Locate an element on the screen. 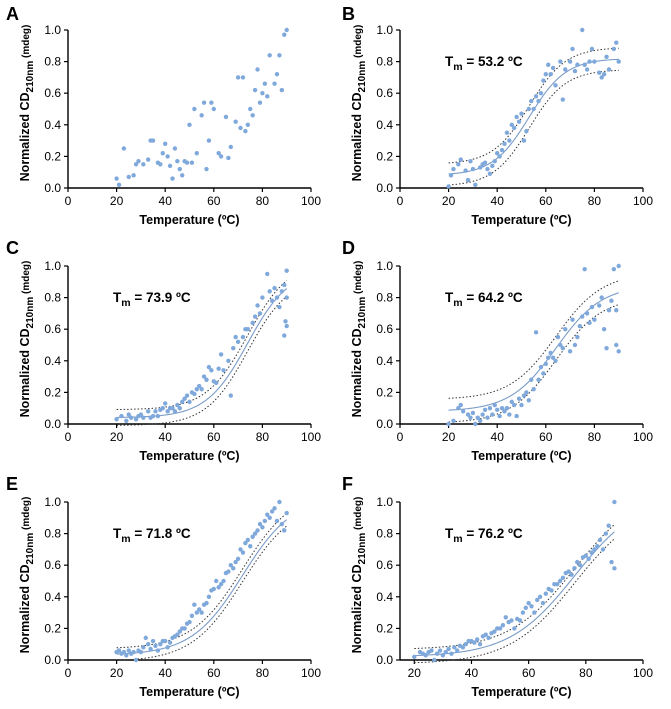 The width and height of the screenshot is (671, 709). panel-label-a: A is located at coordinates (12, 14).